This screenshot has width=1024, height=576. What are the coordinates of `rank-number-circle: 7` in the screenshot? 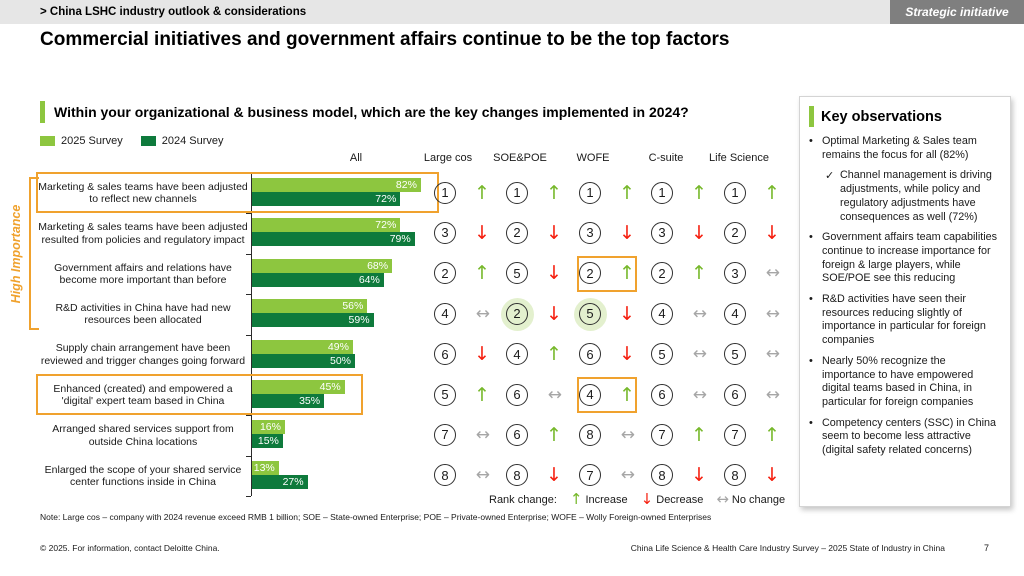 It's located at (590, 475).